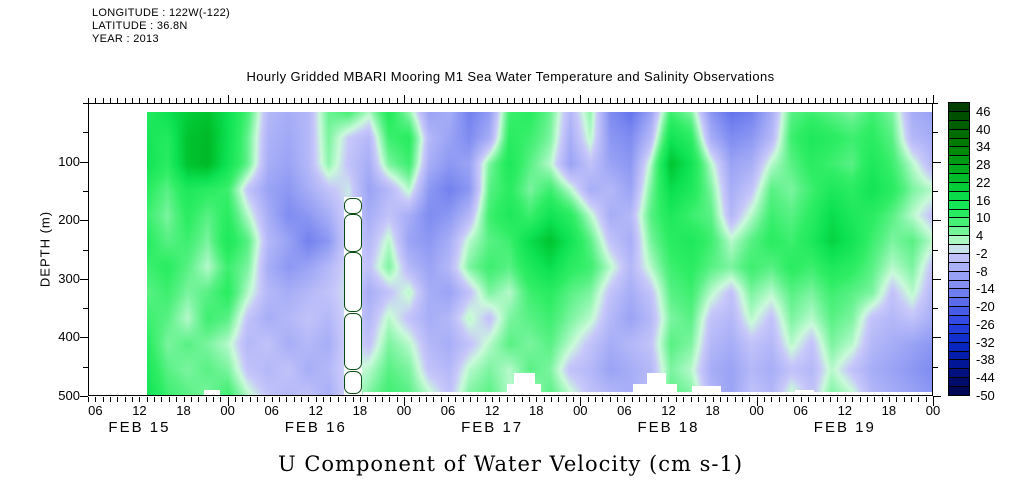  Describe the element at coordinates (983, 147) in the screenshot. I see `colorbar-label: 34` at that location.